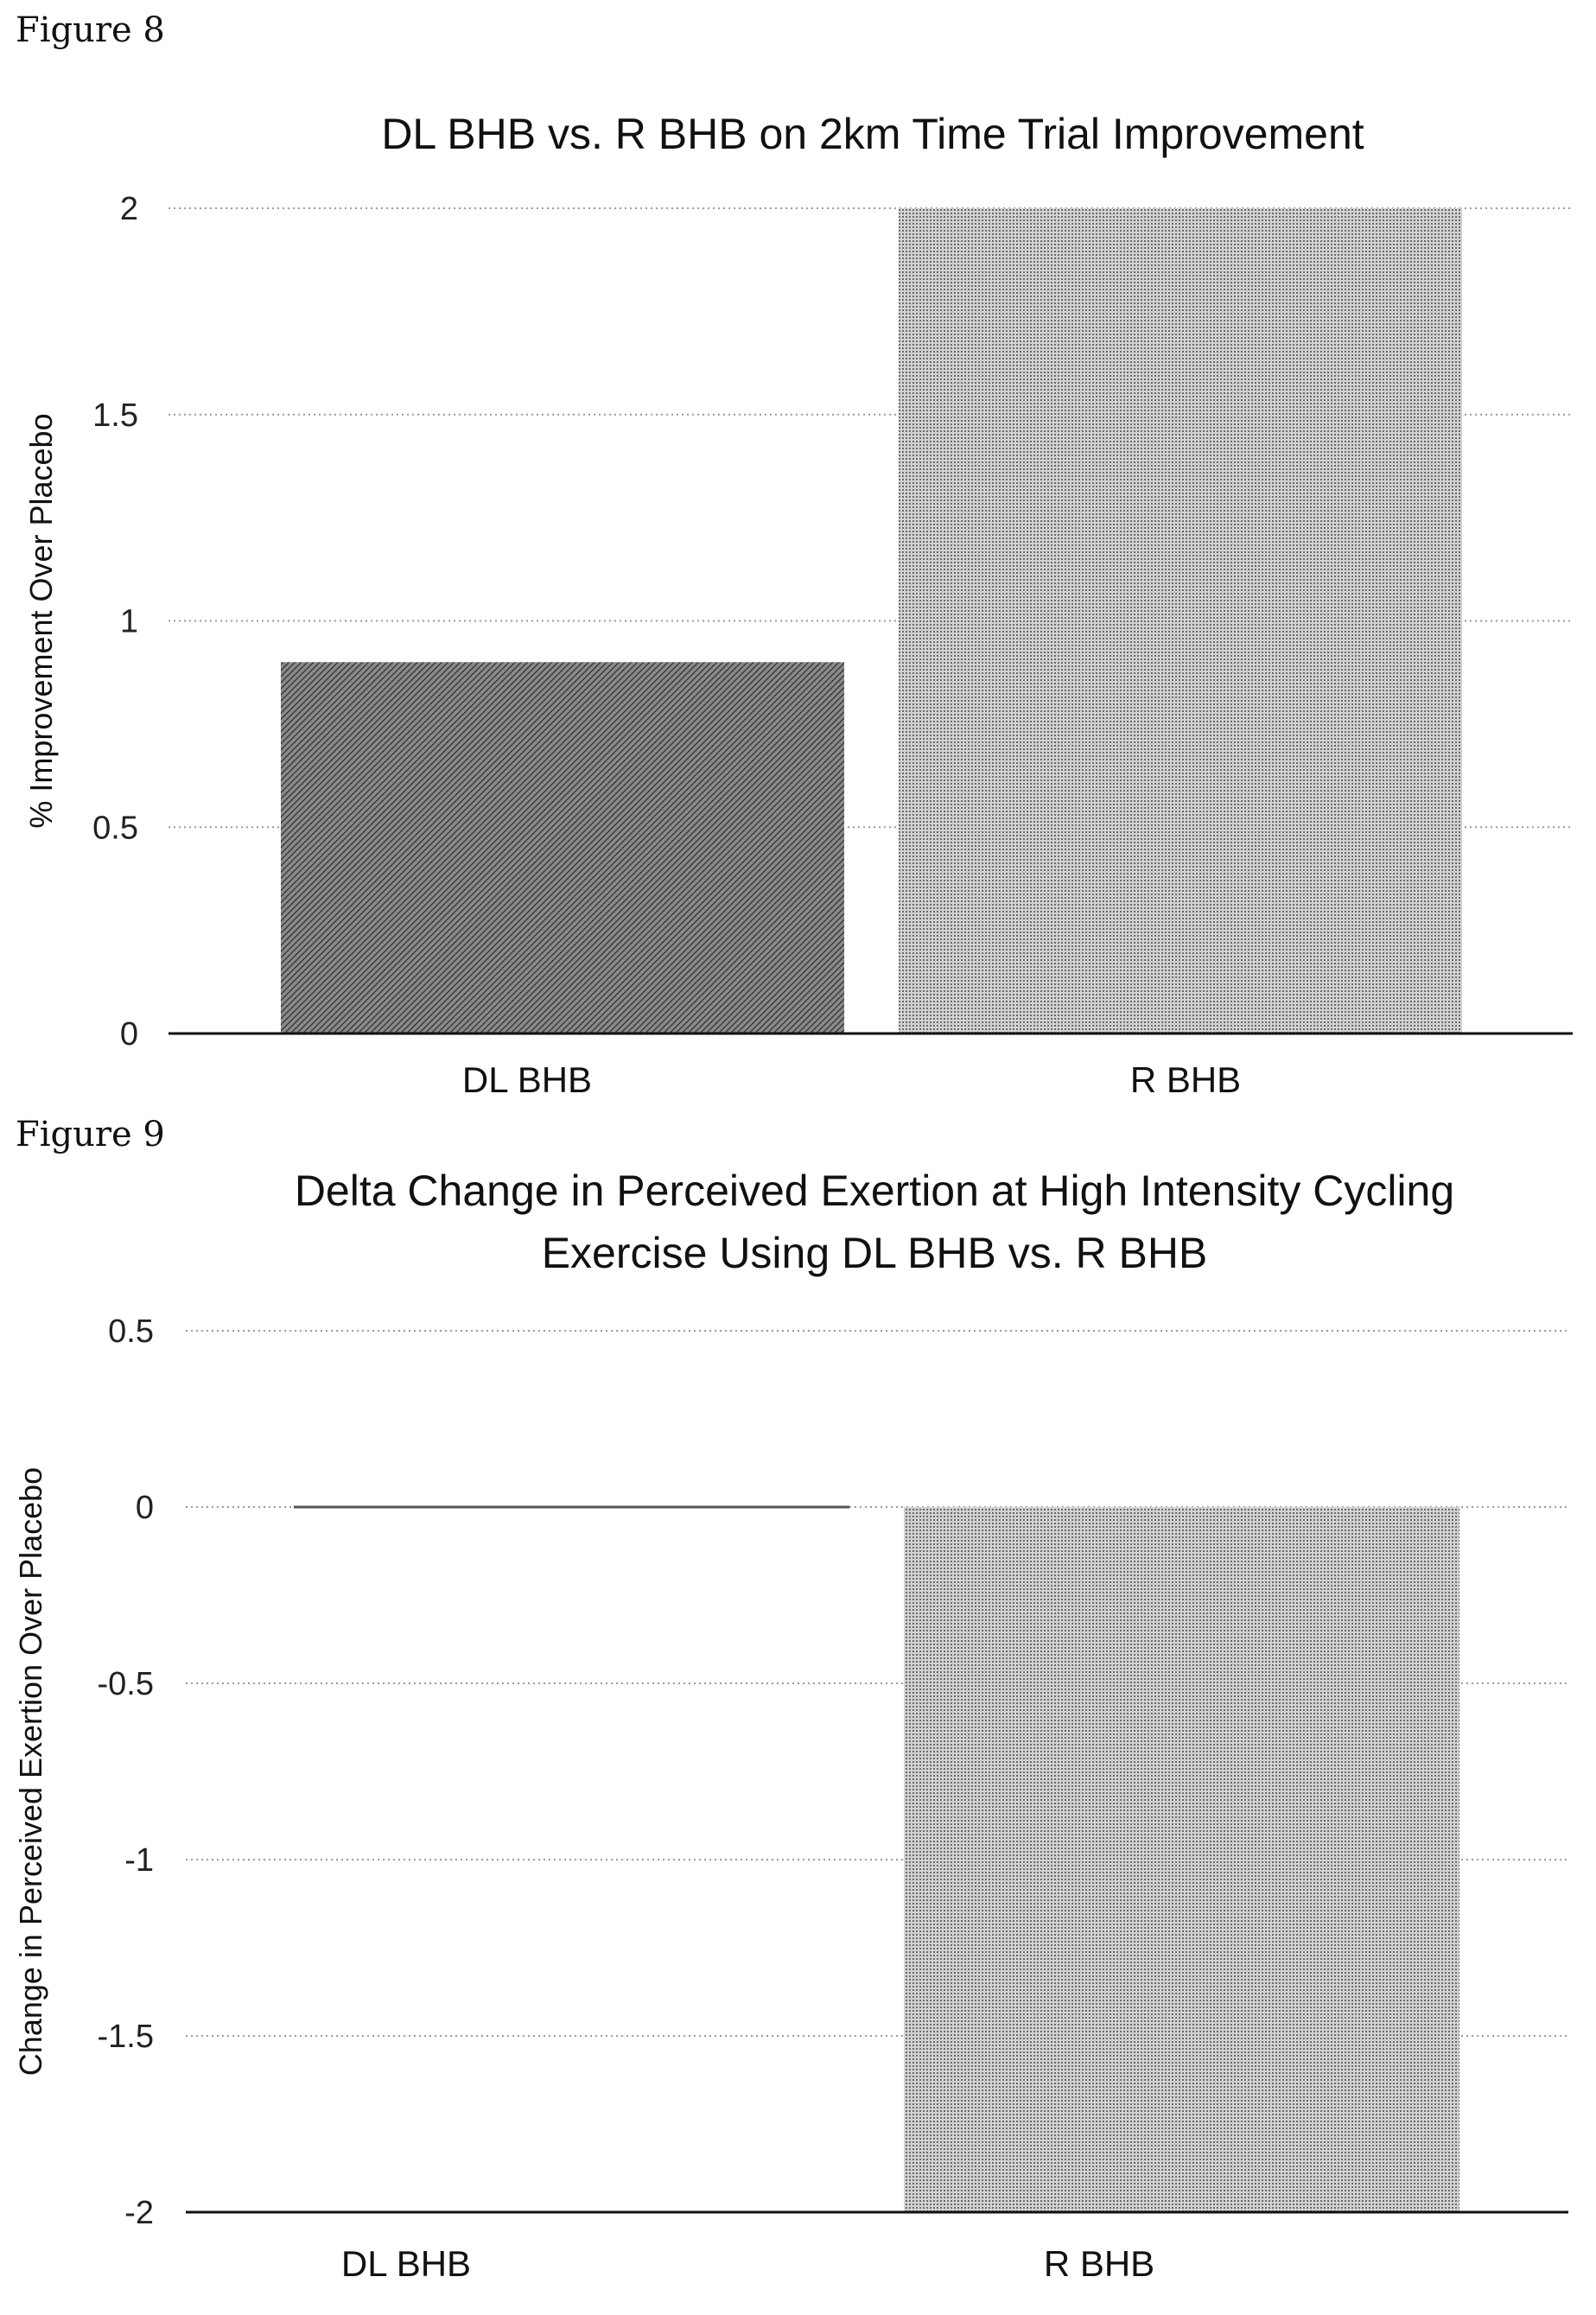  I want to click on y-tick-label: 1.5, so click(115, 415).